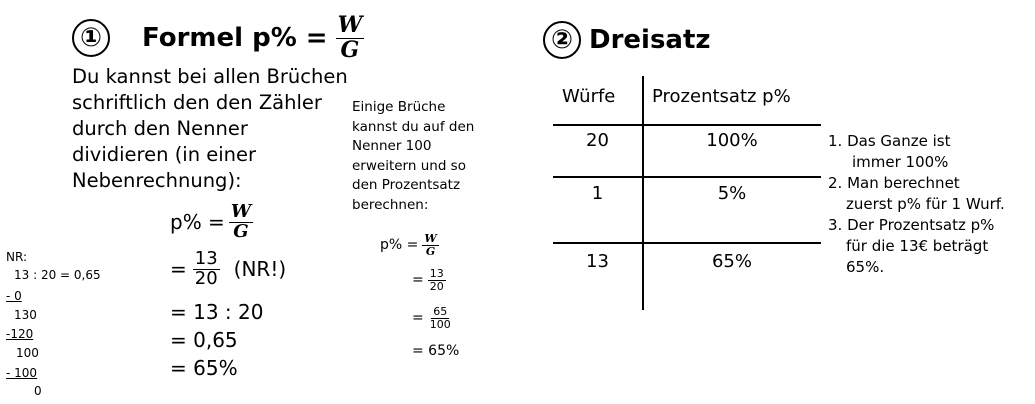  What do you see at coordinates (392, 146) in the screenshot?
I see `middle-line: Nenner 100` at bounding box center [392, 146].